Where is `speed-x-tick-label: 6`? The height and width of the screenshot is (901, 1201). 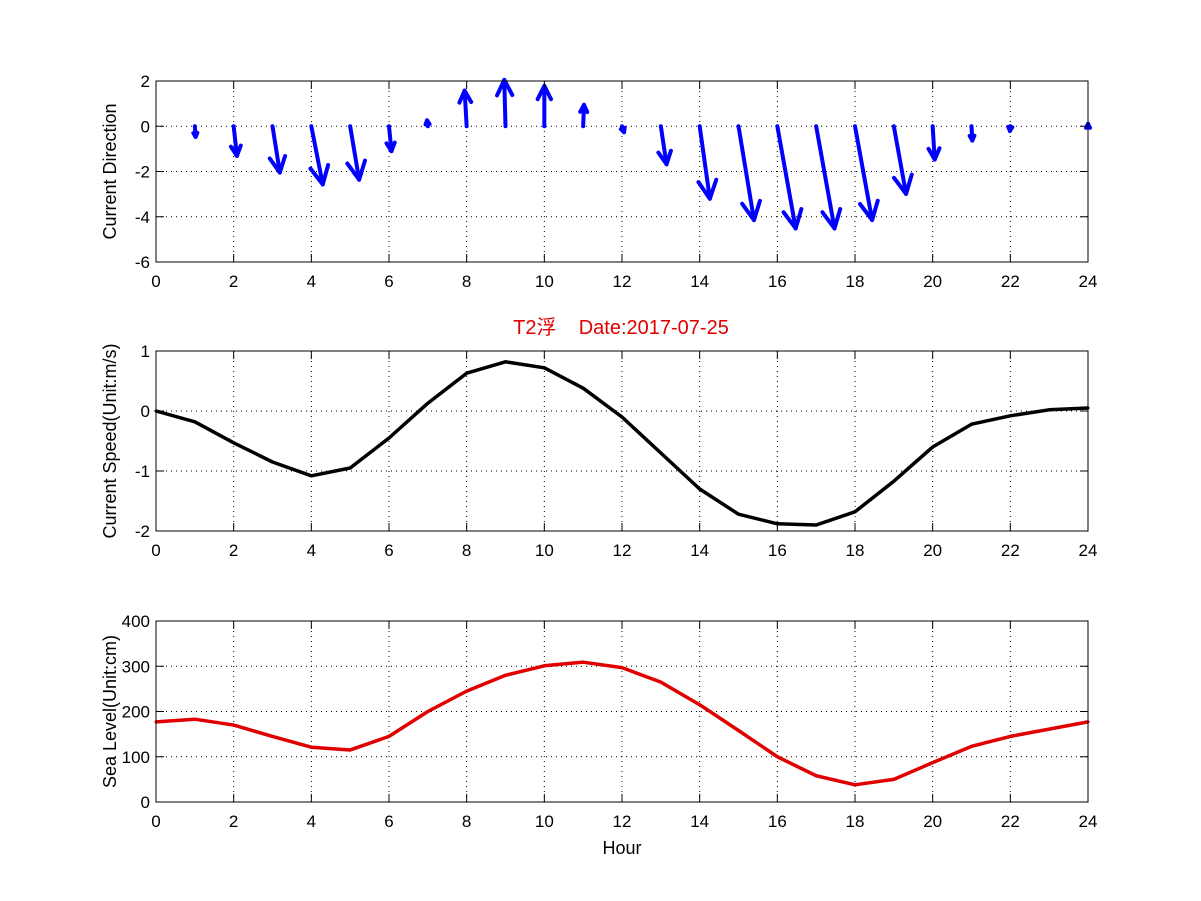 speed-x-tick-label: 6 is located at coordinates (388, 550).